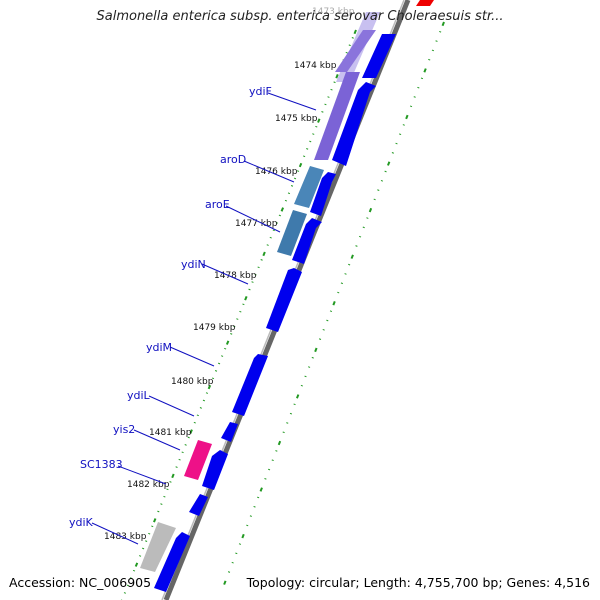 The width and height of the screenshot is (600, 600). I want to click on leader-line-ydiM, so click(192, 356).